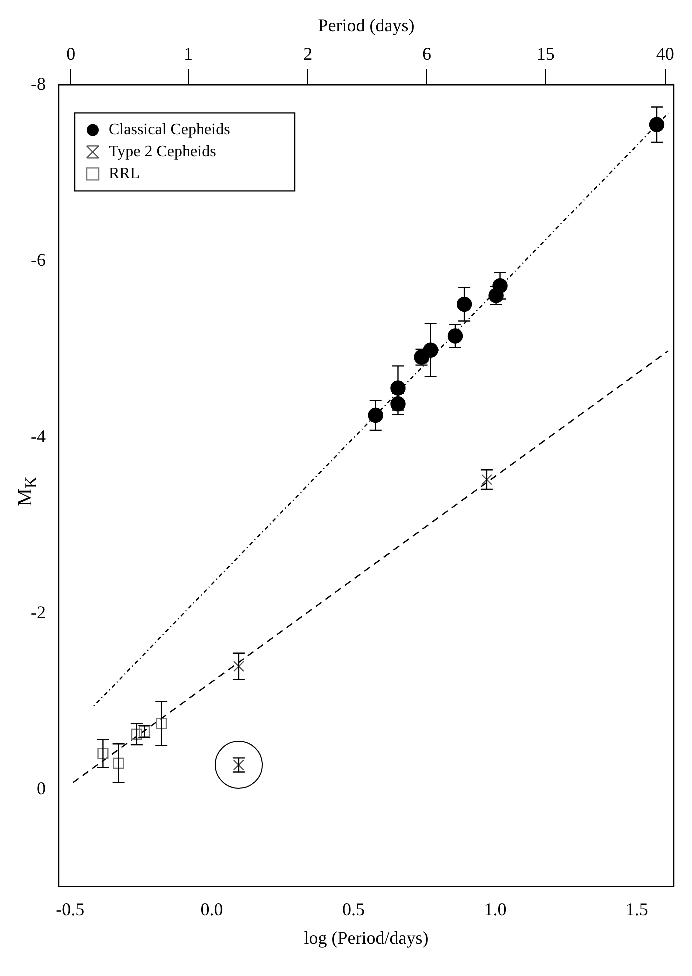 This screenshot has height=976, width=692. I want to click on x2-tick-label: 6, so click(427, 54).